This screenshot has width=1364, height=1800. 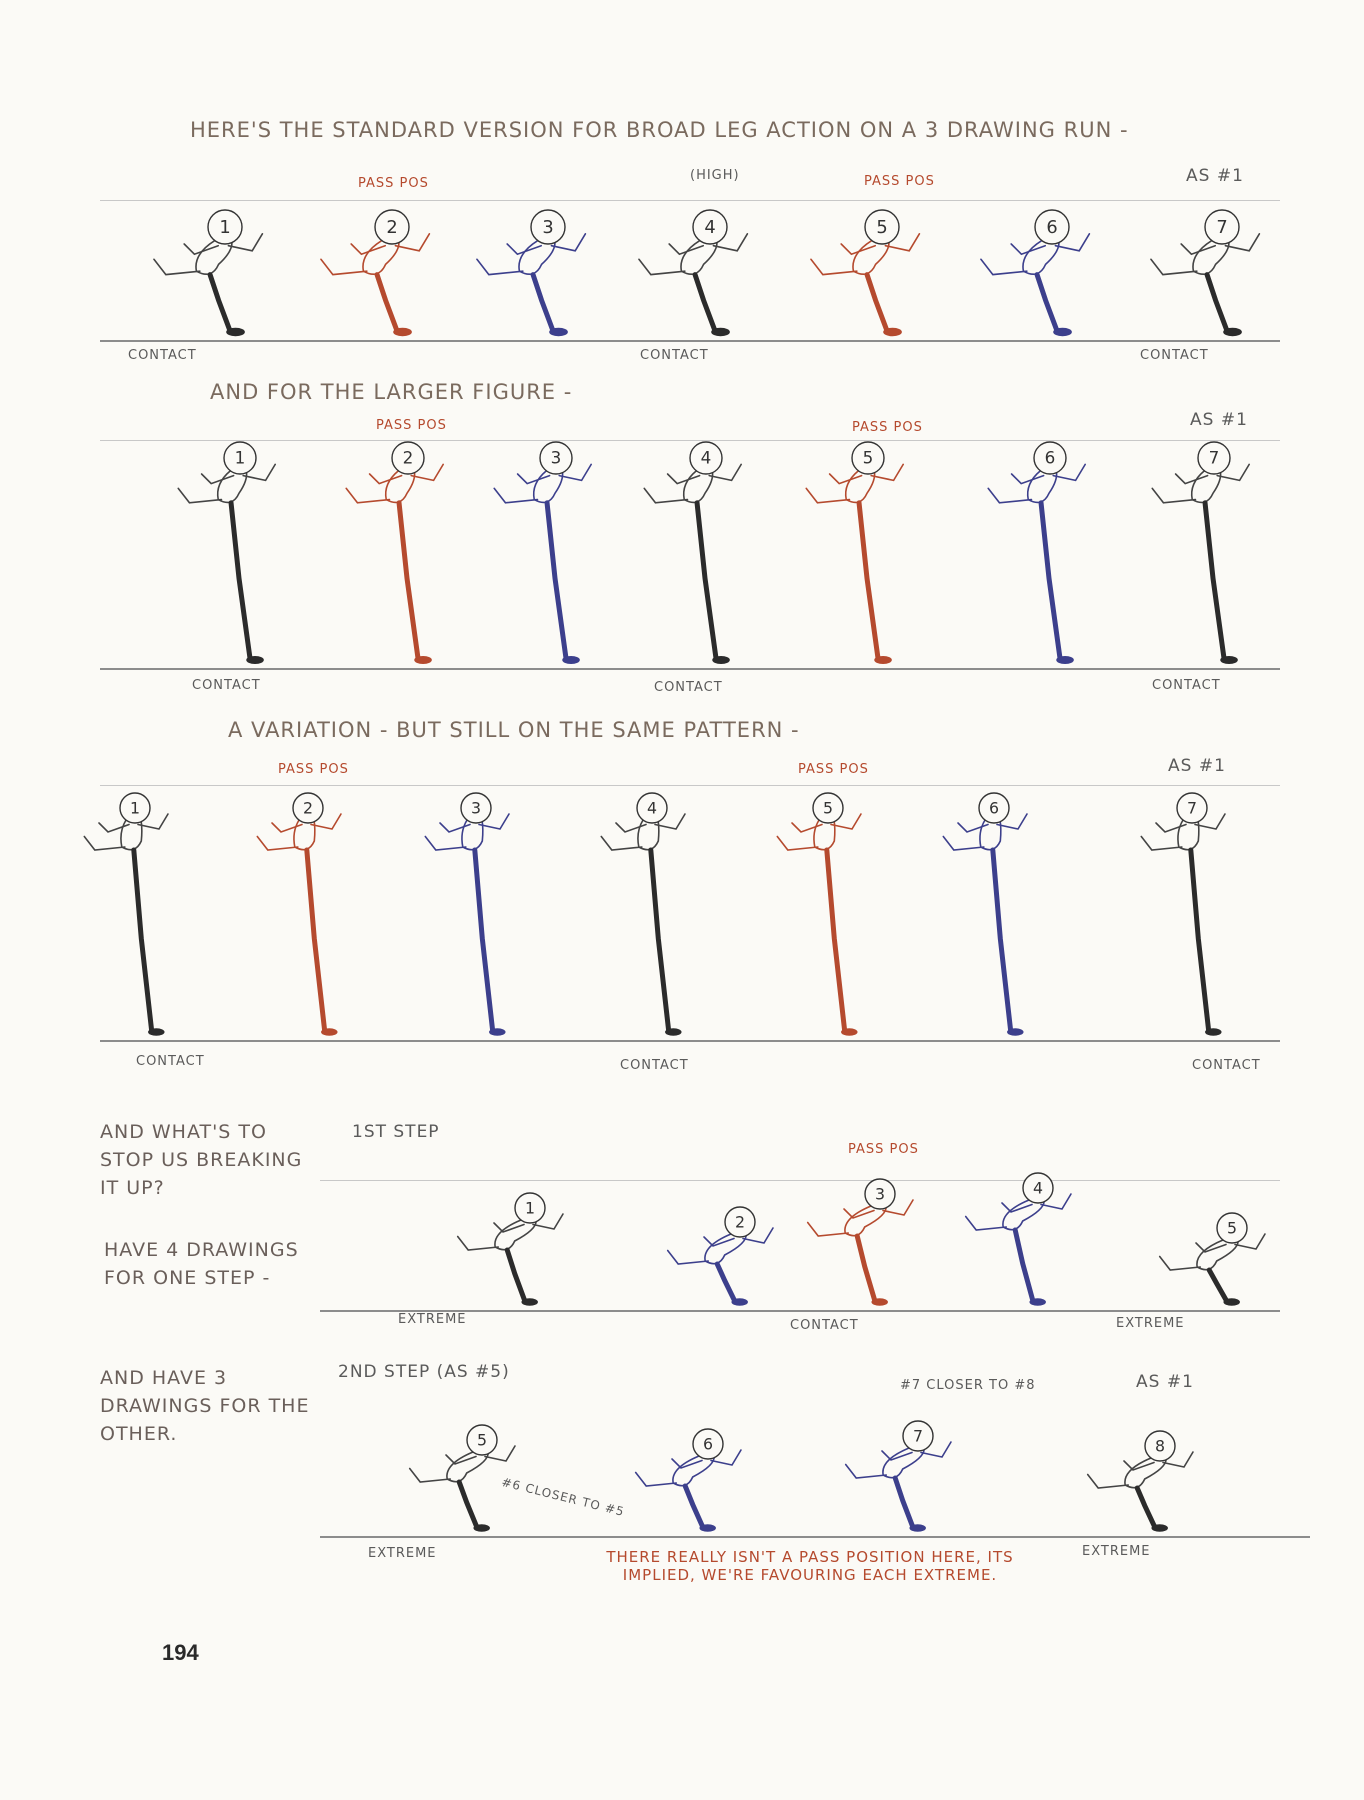 I want to click on row2-figure-3: 3, so click(x=542, y=552).